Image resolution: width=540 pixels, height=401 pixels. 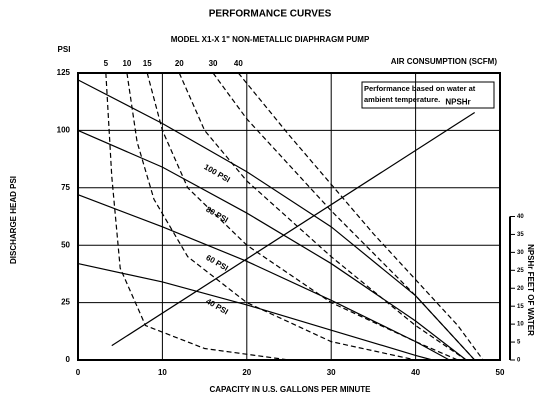 What do you see at coordinates (444, 61) in the screenshot?
I see `air-label: AIR CONSUMPTION (SCFM)` at bounding box center [444, 61].